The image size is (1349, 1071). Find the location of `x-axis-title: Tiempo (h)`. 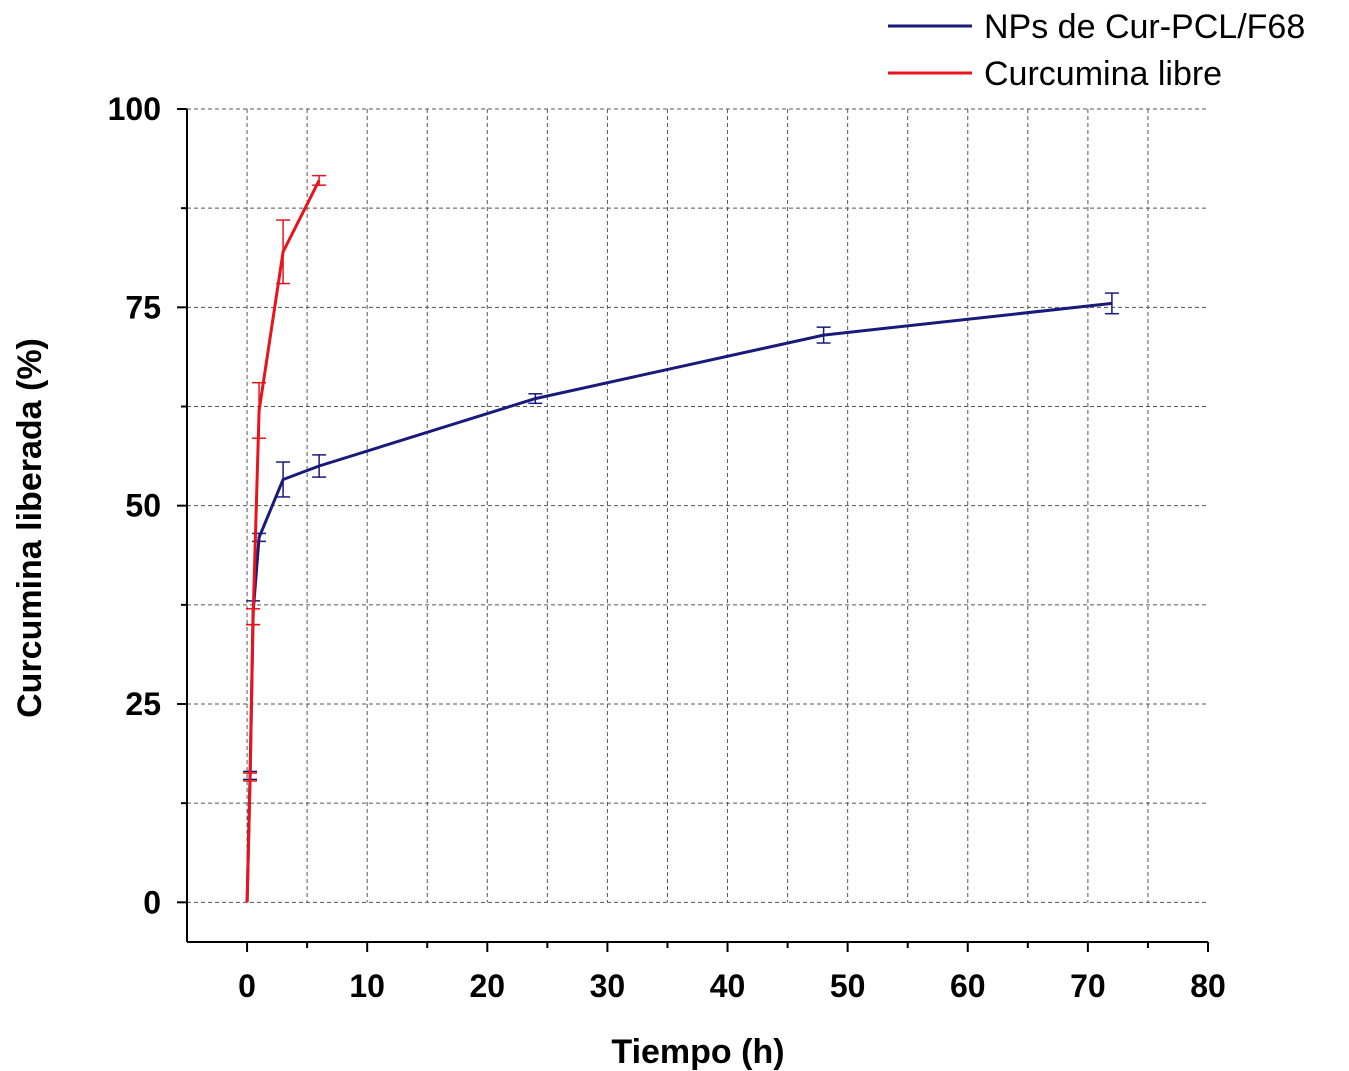

x-axis-title: Tiempo (h) is located at coordinates (697, 1052).